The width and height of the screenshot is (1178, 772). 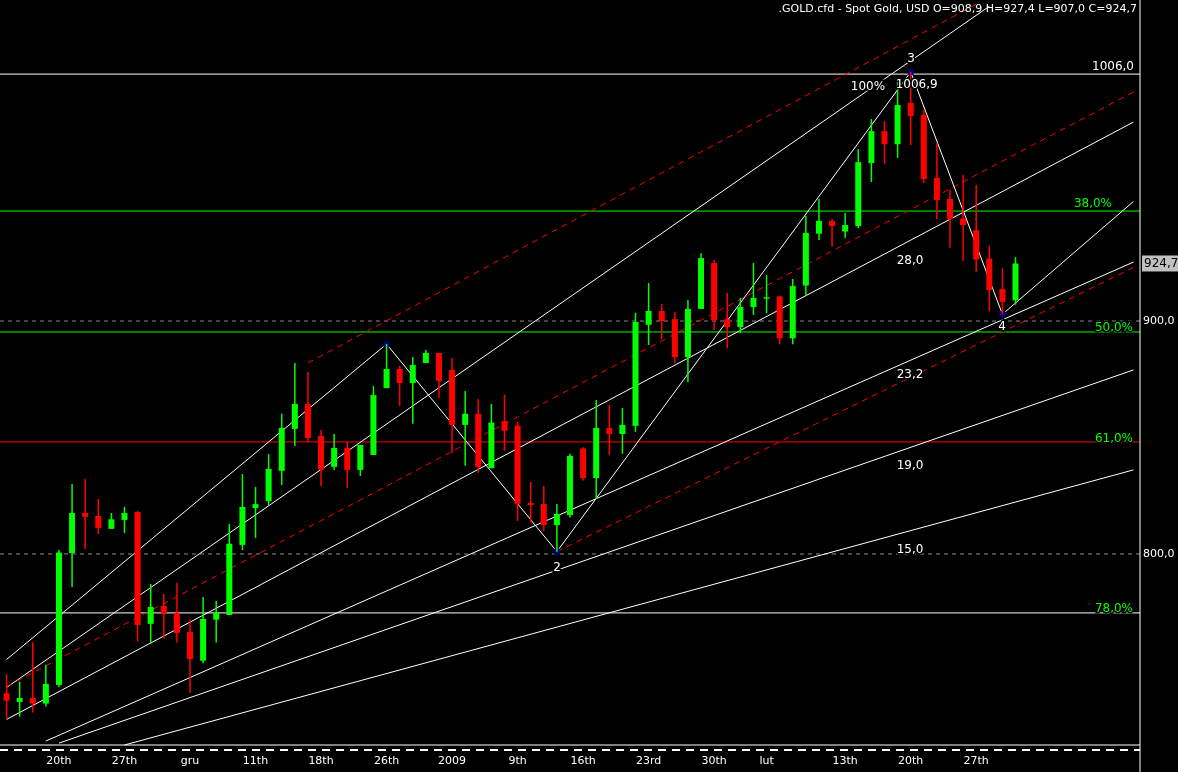 What do you see at coordinates (957, 8) in the screenshot?
I see `chart-title: .GOLD.cfd - Spot Gold, USD O=908,9 H=927,4 L=907,0 C=924,7` at bounding box center [957, 8].